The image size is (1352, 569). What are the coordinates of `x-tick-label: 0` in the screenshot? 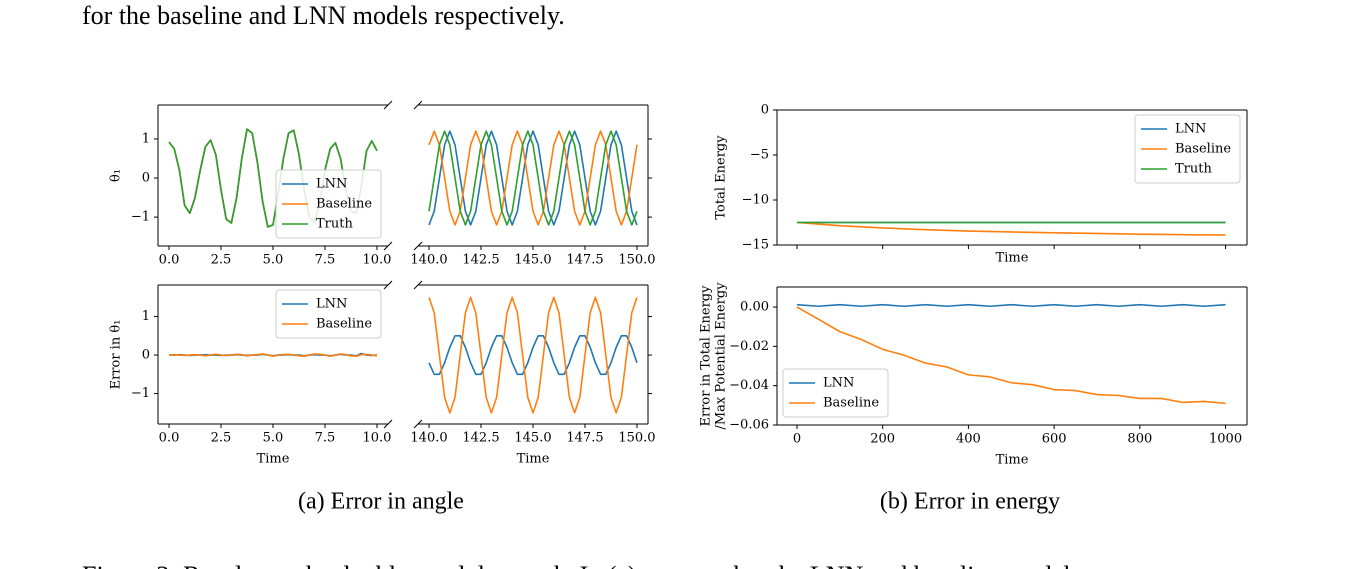 It's located at (797, 439).